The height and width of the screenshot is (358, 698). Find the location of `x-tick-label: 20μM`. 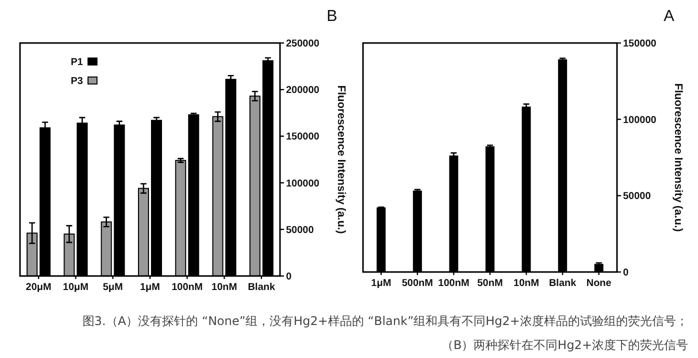

x-tick-label: 20μM is located at coordinates (39, 287).